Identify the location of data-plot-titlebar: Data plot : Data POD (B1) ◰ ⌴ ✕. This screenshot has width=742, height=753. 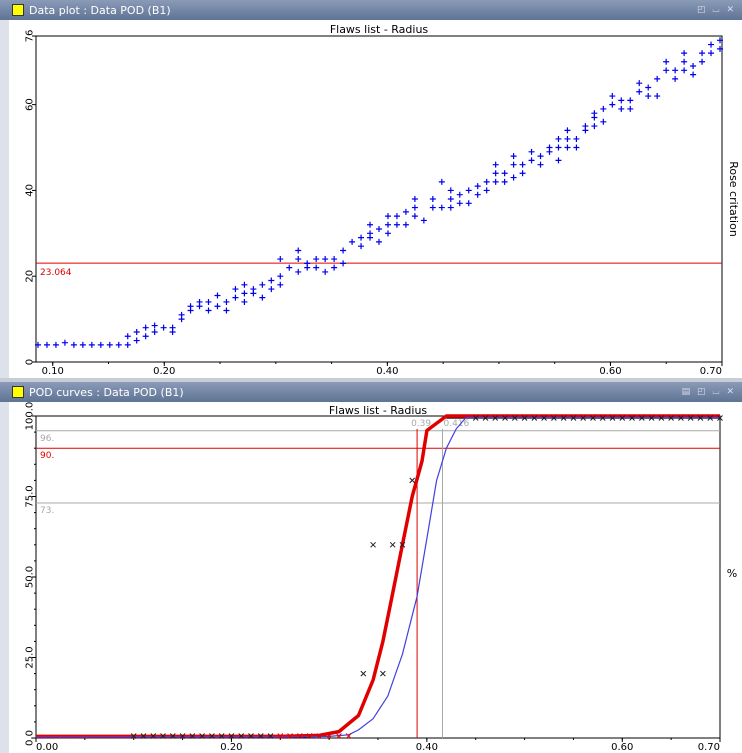
(371, 10).